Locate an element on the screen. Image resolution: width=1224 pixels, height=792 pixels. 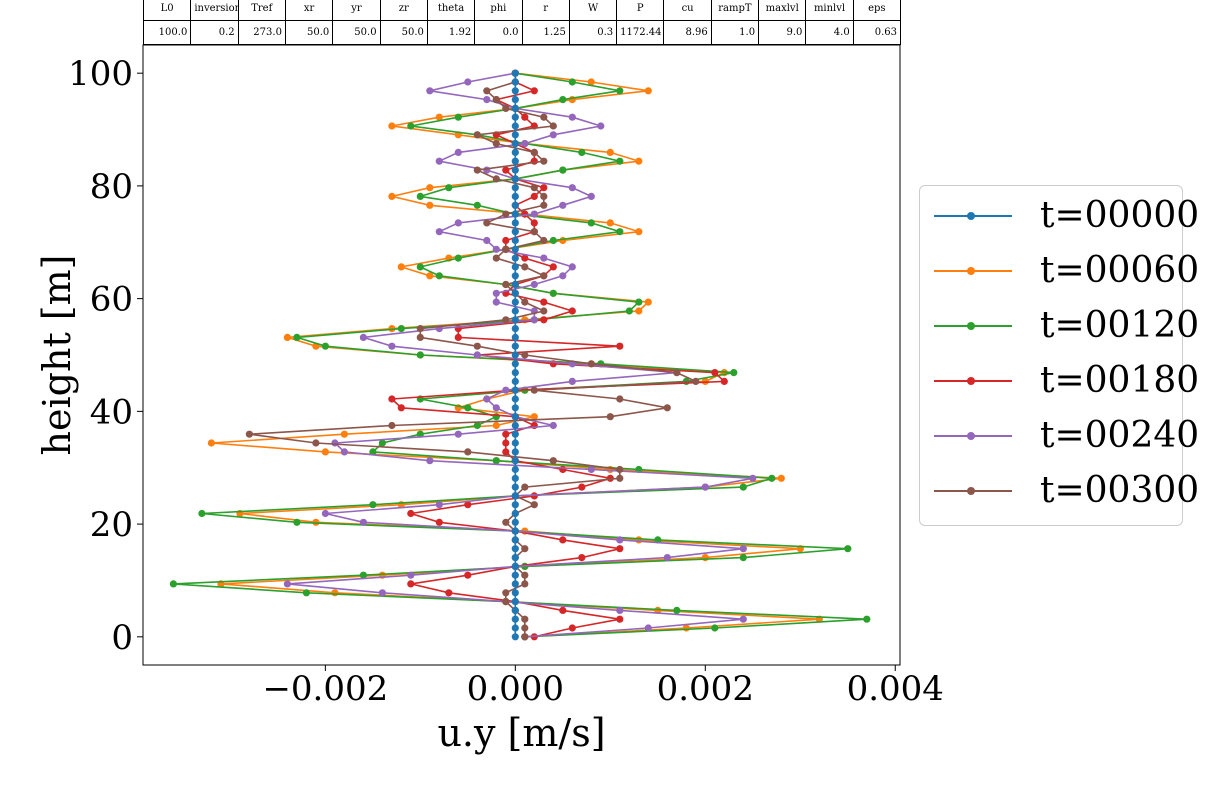
x-tick-label: −0.002 is located at coordinates (325, 689).